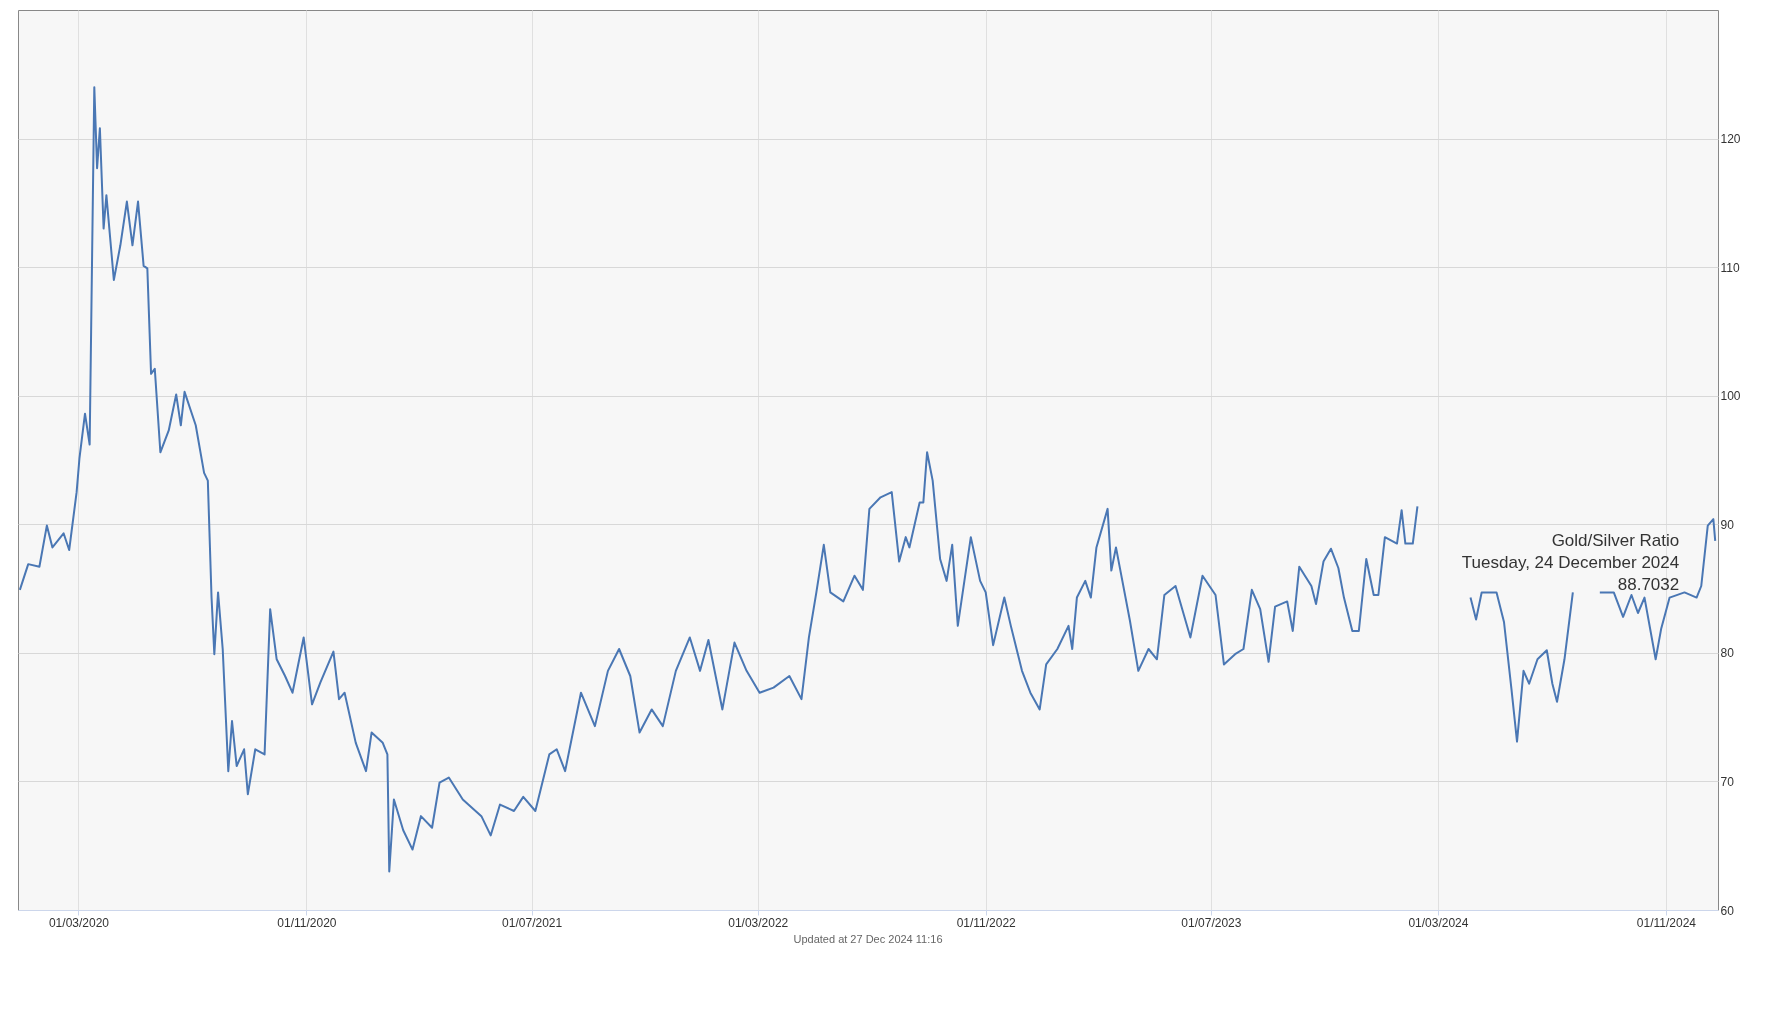 This screenshot has height=1019, width=1784. I want to click on y-tick-label: 100, so click(1730, 396).